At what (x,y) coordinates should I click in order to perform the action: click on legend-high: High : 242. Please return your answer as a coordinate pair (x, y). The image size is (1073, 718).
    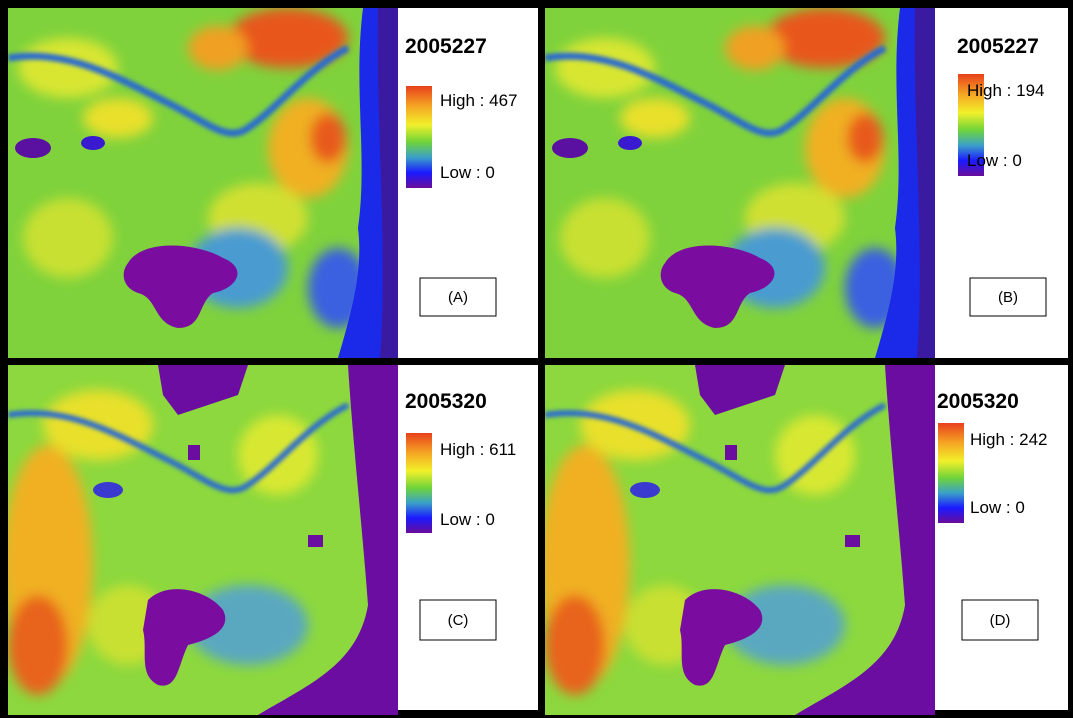
    Looking at the image, I should click on (1009, 439).